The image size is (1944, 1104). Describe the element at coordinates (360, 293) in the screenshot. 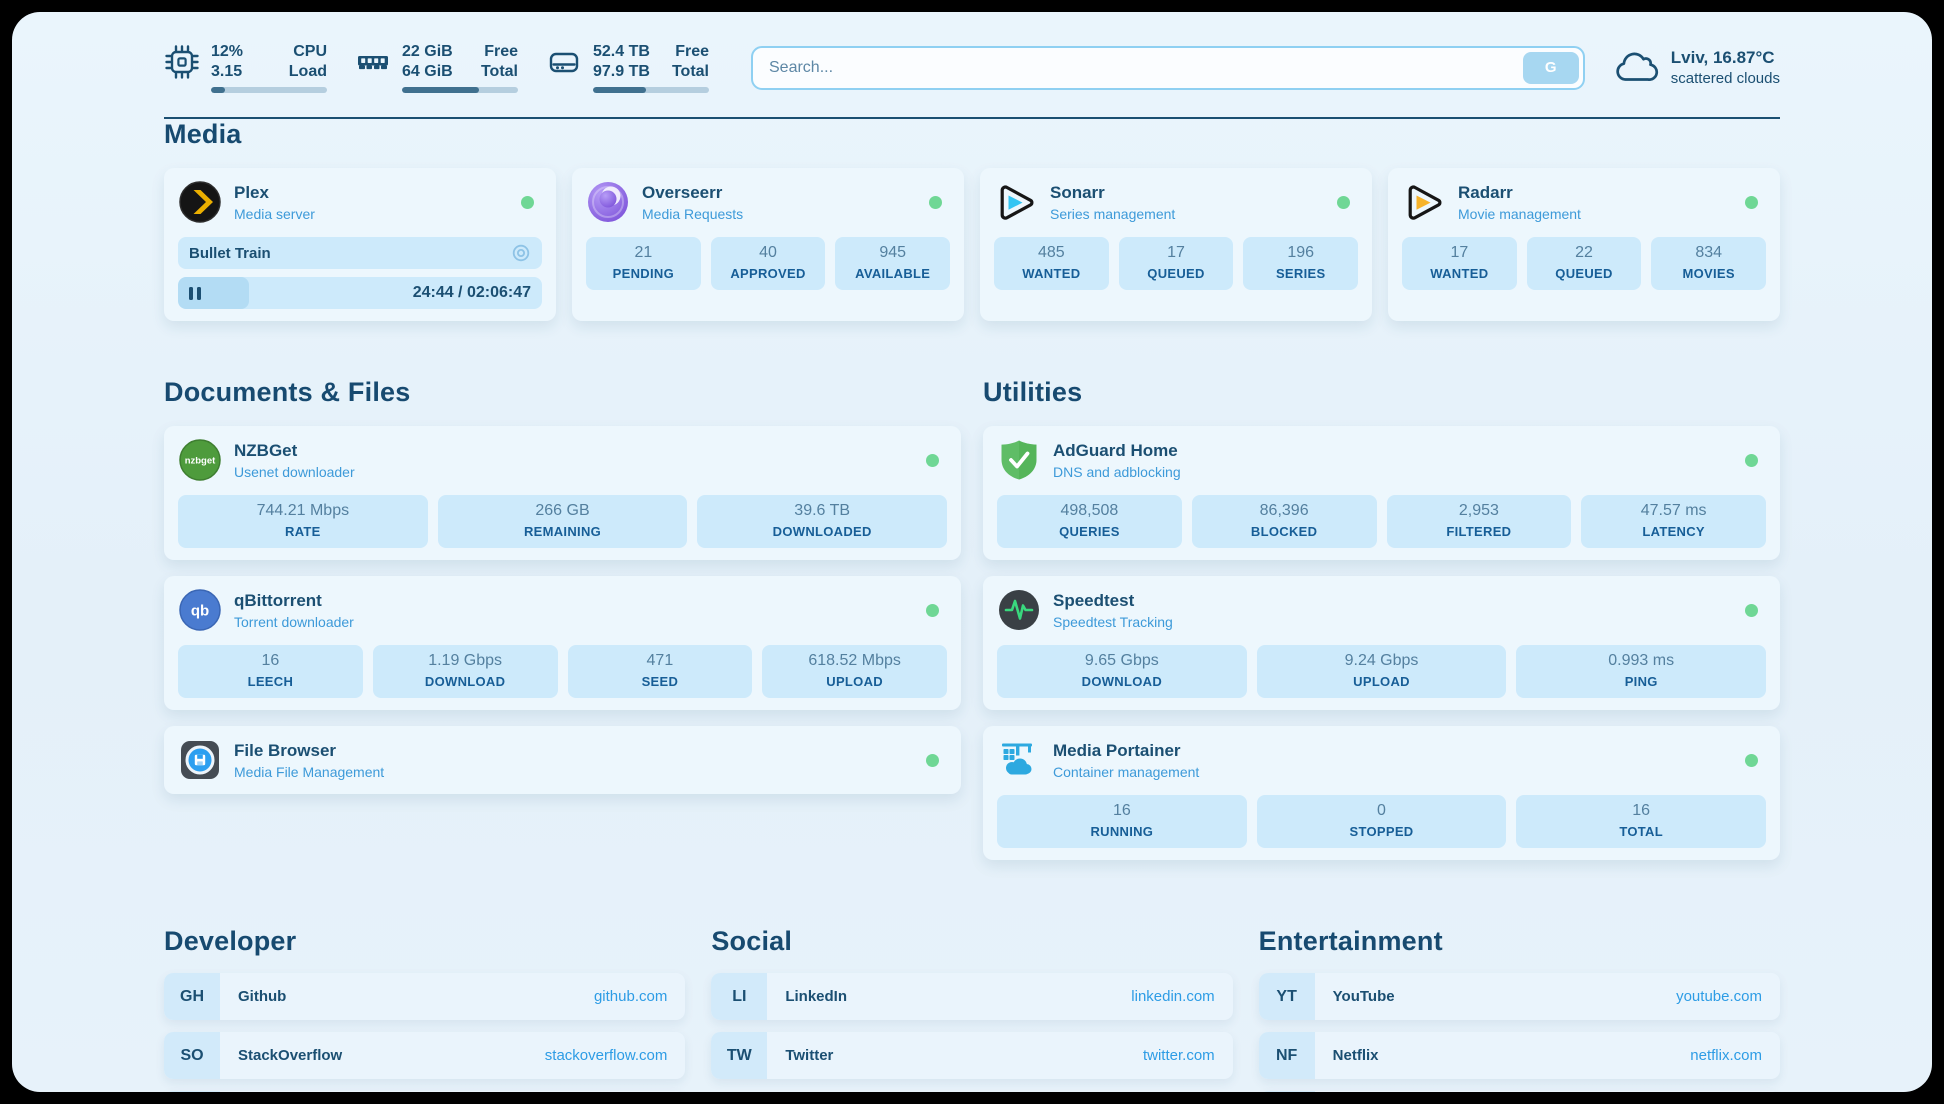

I see `playback-progress-bar: 24:44 / 02:06:47` at that location.